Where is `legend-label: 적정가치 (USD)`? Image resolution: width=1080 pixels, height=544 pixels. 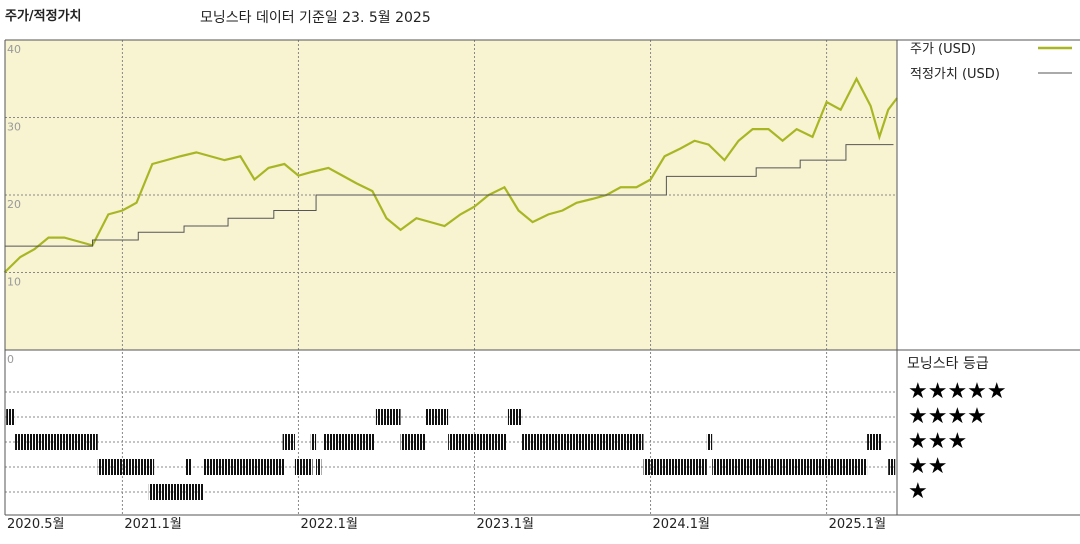
legend-label: 적정가치 (USD) is located at coordinates (955, 74).